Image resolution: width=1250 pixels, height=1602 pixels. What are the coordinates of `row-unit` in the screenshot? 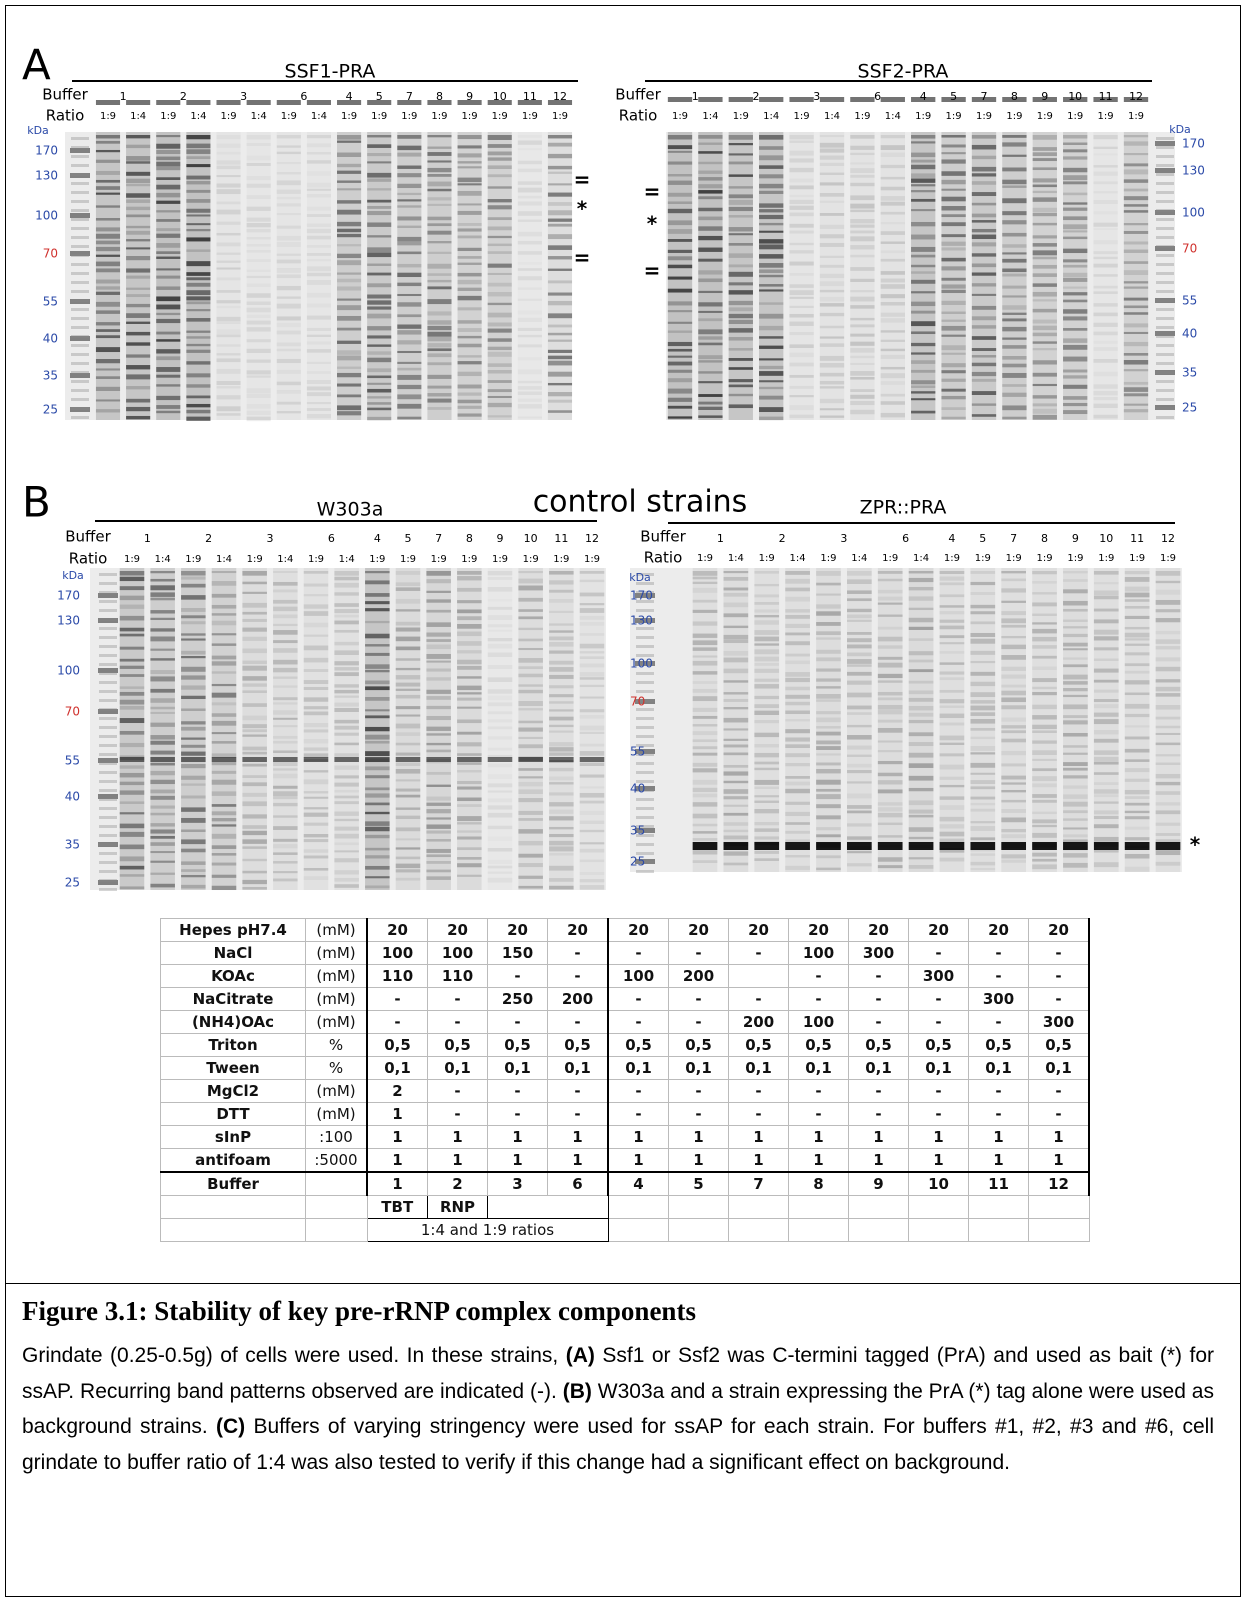 It's located at (336, 1207).